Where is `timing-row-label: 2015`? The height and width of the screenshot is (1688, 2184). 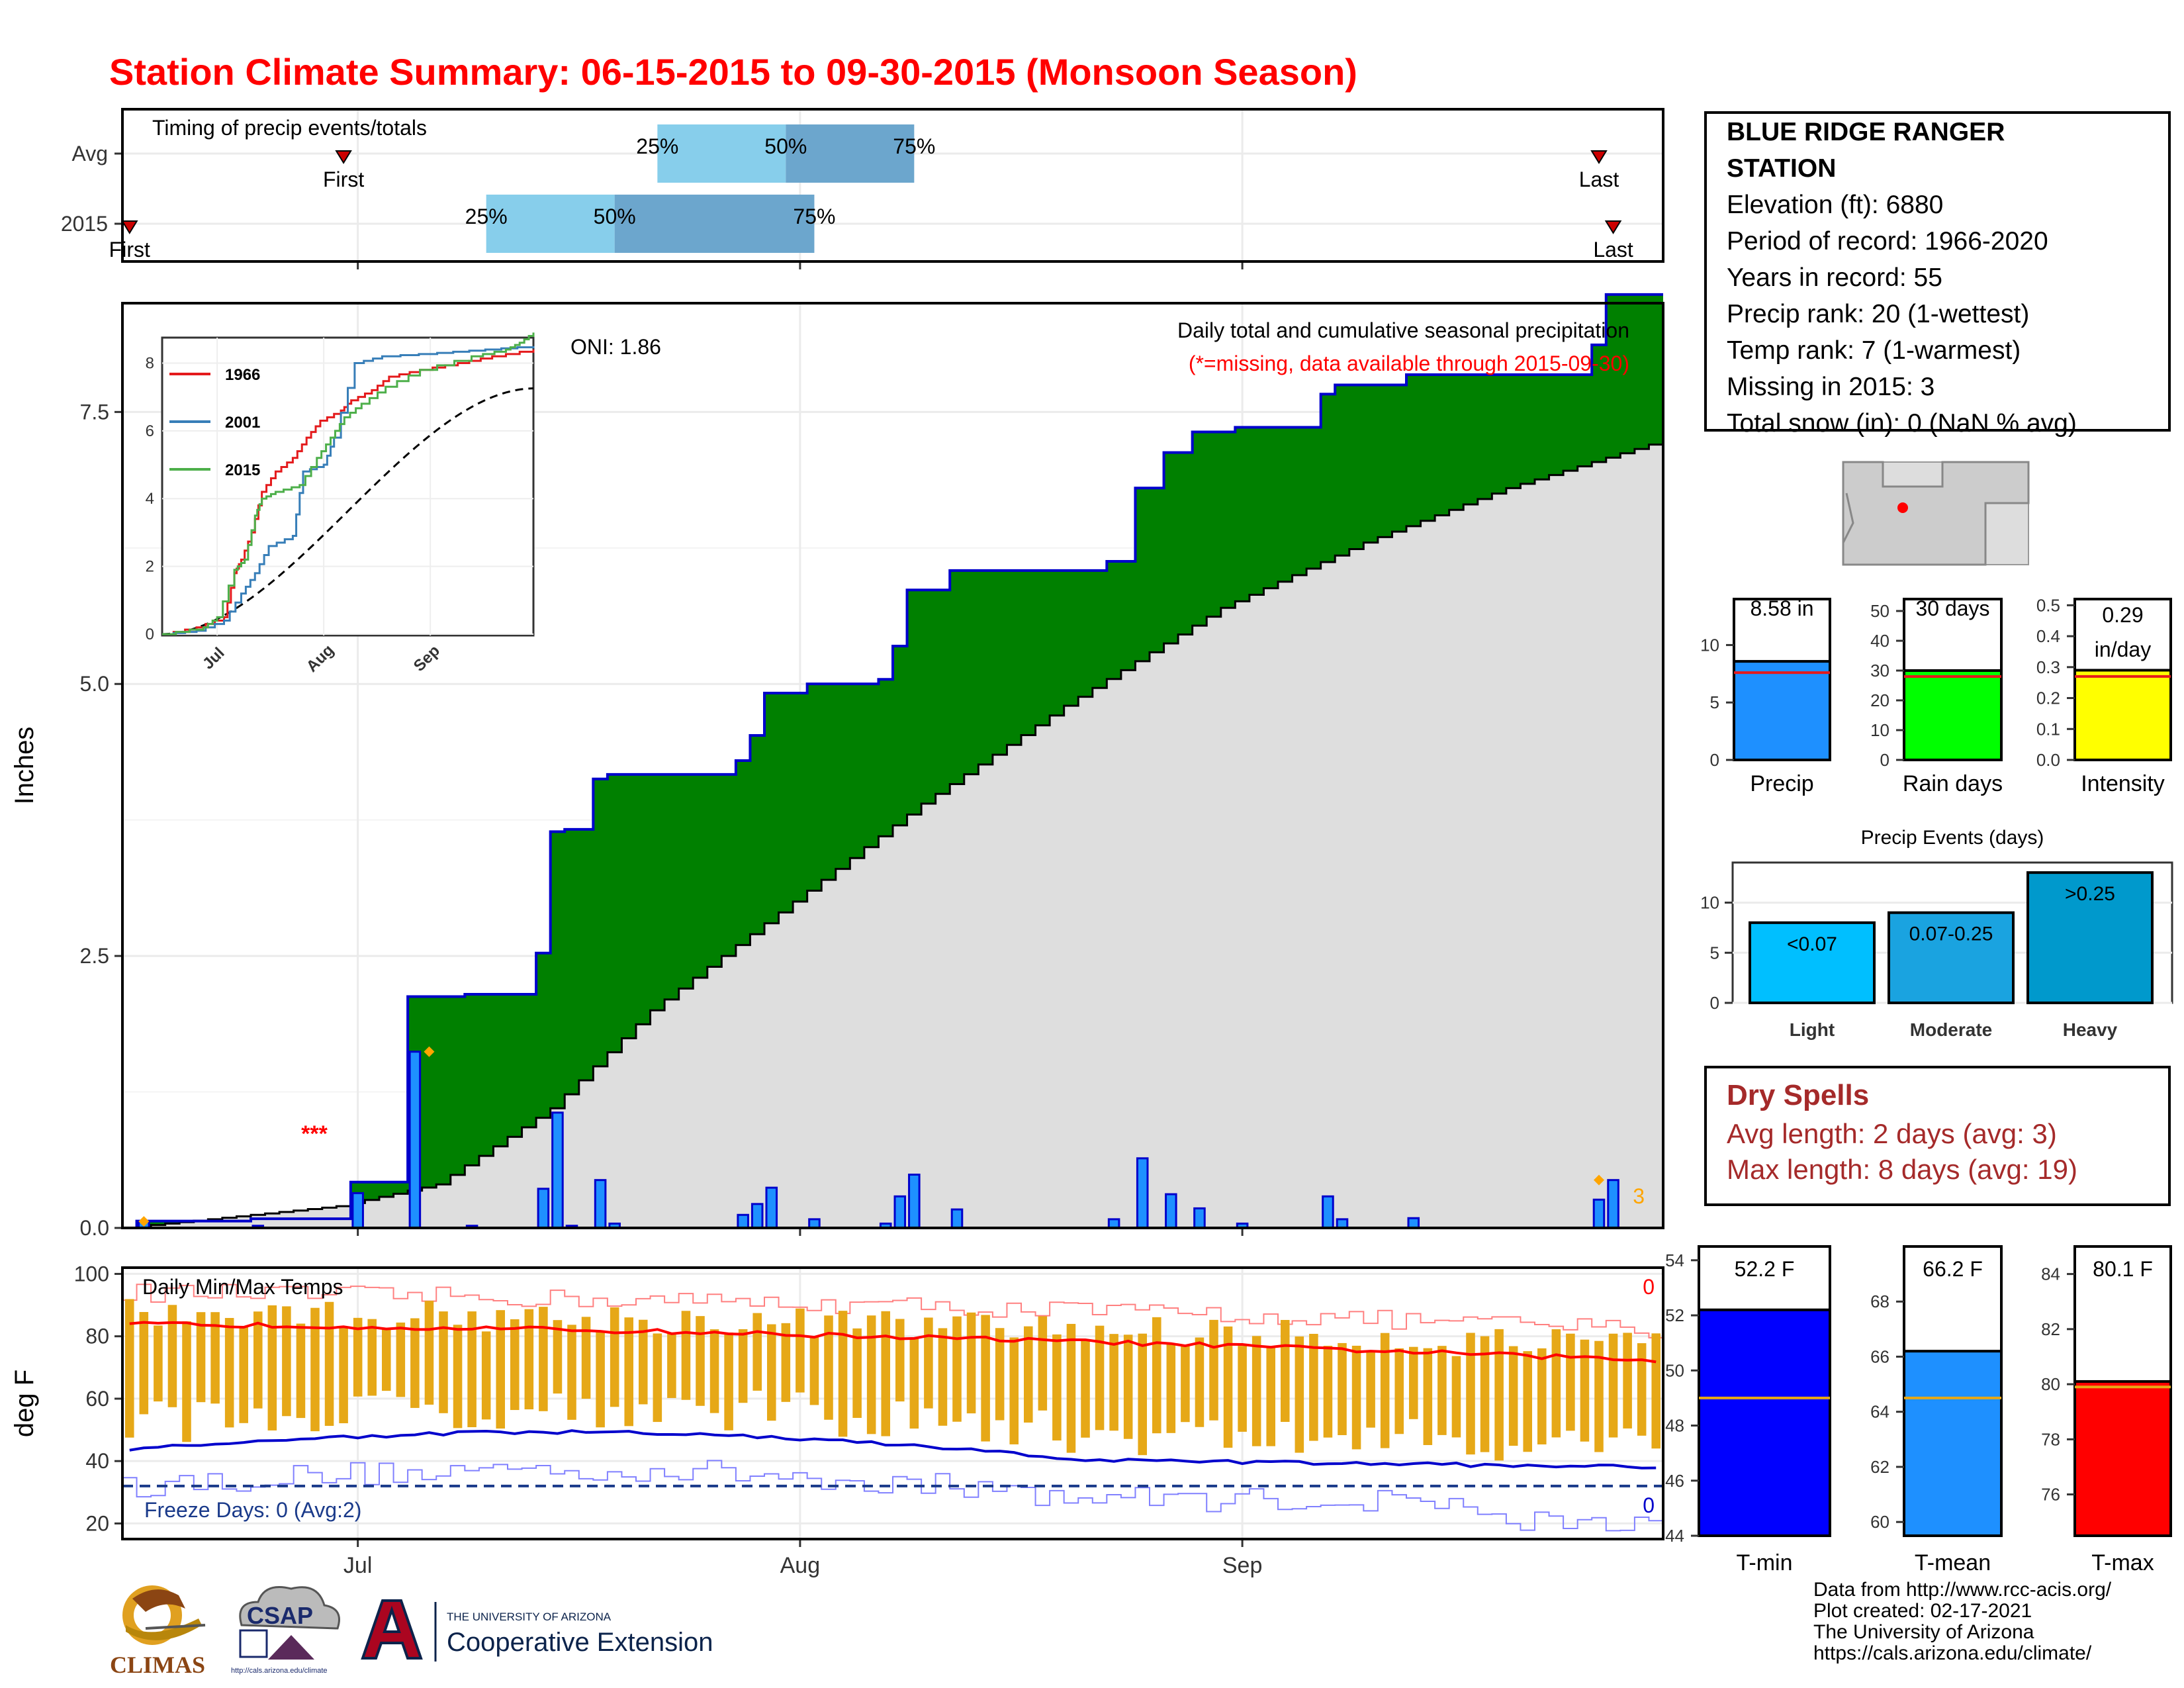
timing-row-label: 2015 is located at coordinates (84, 224).